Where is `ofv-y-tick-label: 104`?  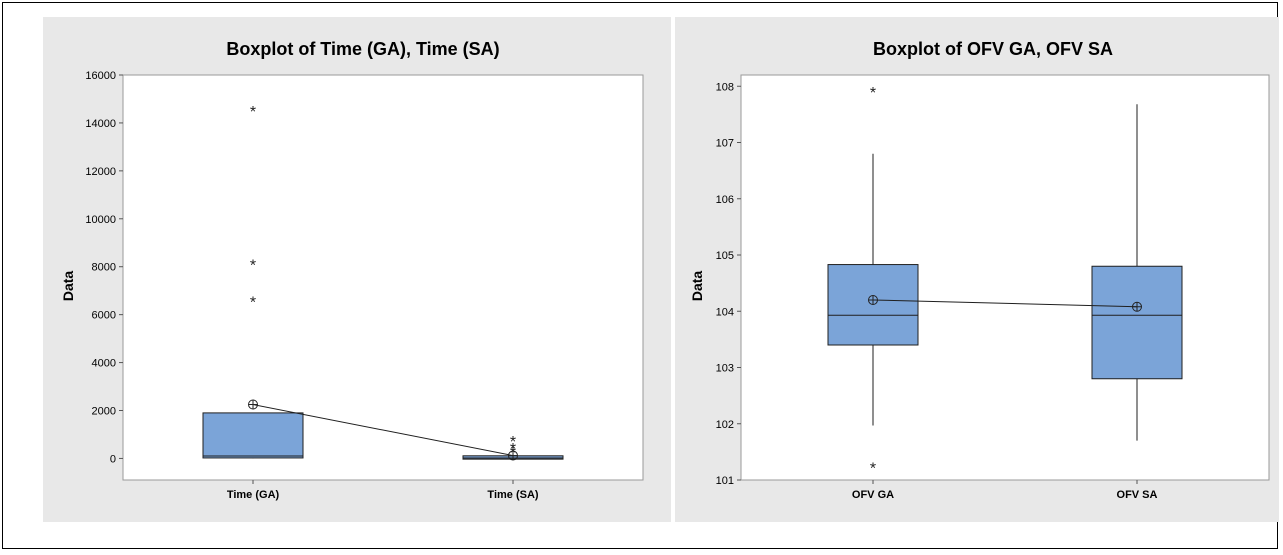
ofv-y-tick-label: 104 is located at coordinates (725, 312).